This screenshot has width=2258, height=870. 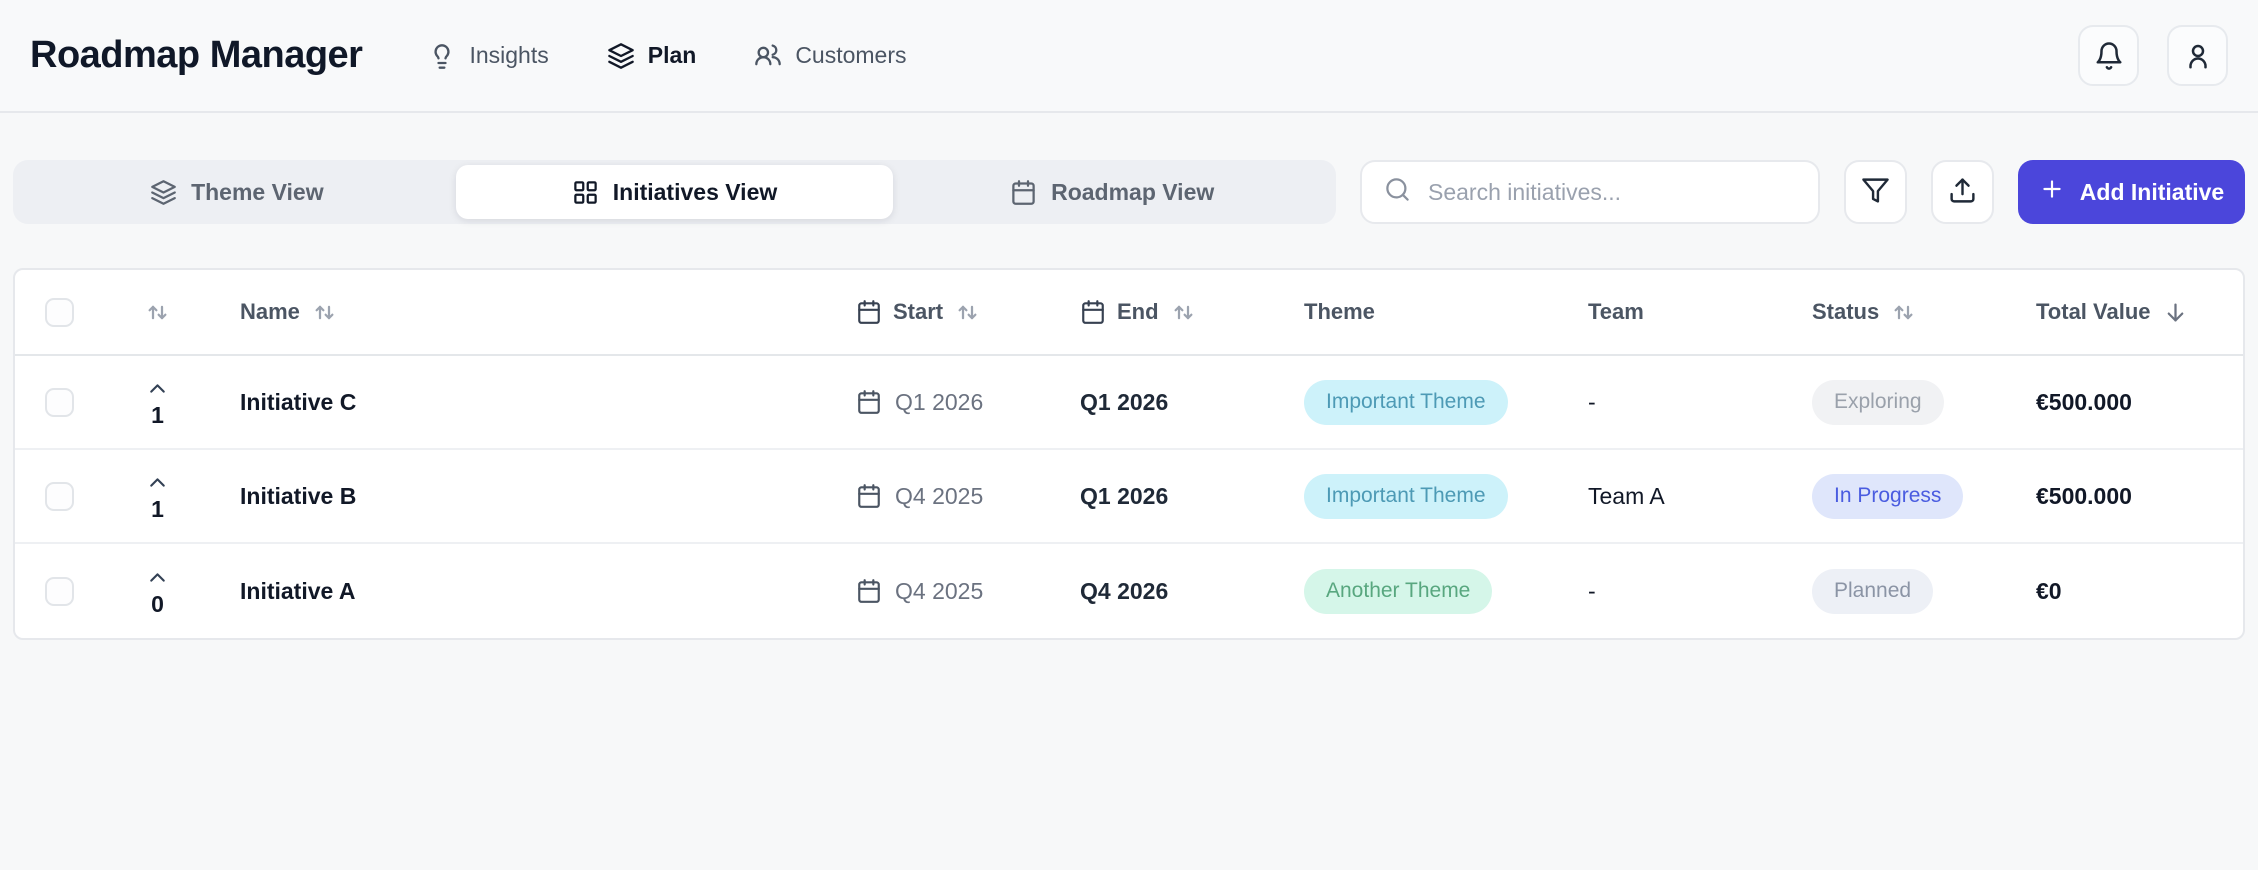 I want to click on user-icon, so click(x=2198, y=56).